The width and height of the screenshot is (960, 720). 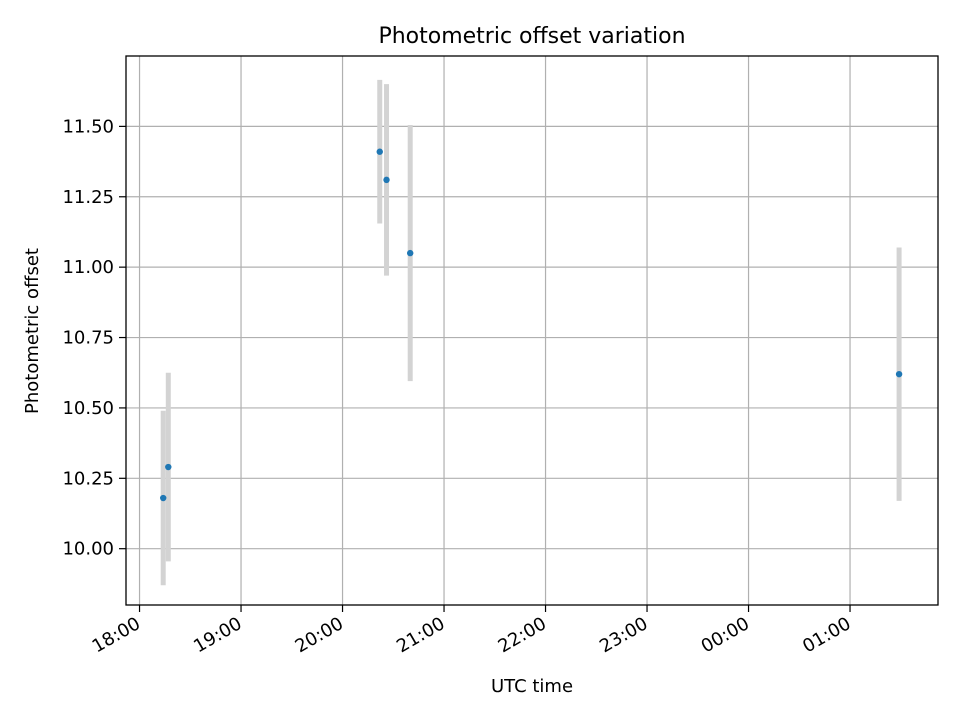 What do you see at coordinates (88, 126) in the screenshot?
I see `y-tick-label: 11.50` at bounding box center [88, 126].